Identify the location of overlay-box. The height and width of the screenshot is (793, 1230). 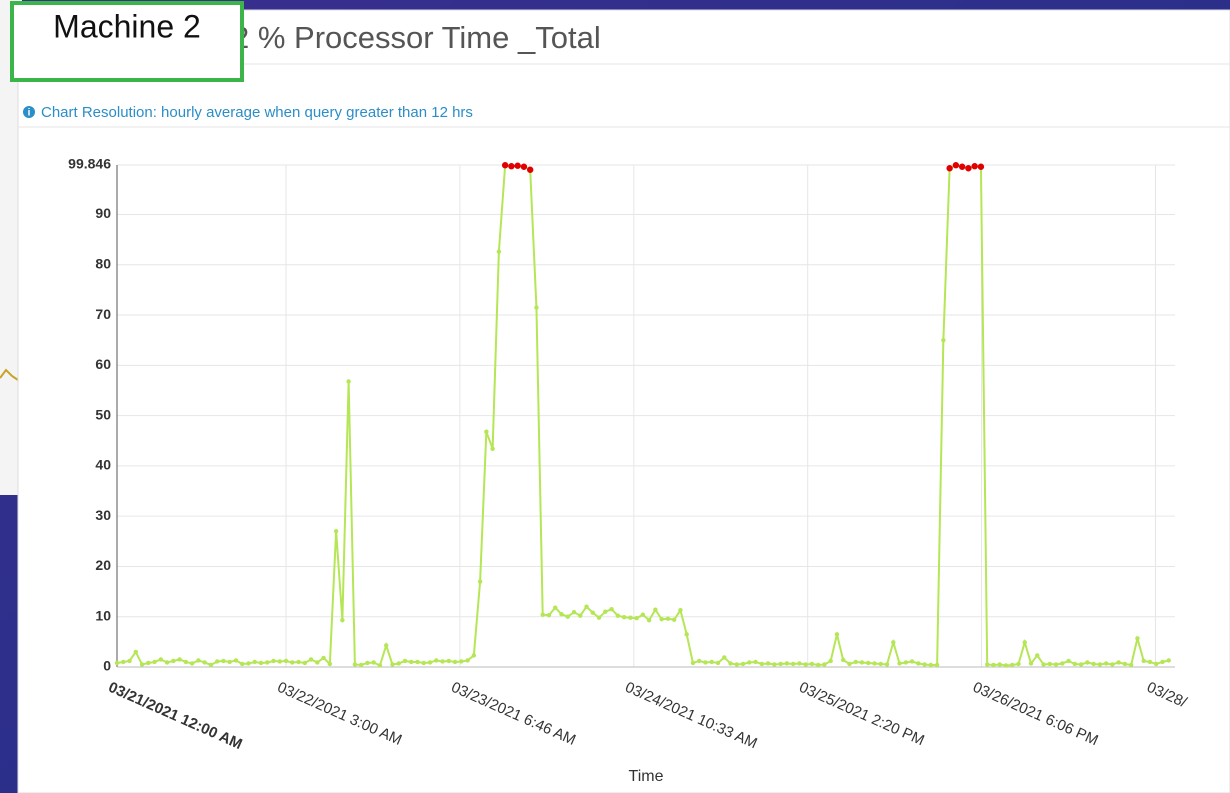
(127, 41).